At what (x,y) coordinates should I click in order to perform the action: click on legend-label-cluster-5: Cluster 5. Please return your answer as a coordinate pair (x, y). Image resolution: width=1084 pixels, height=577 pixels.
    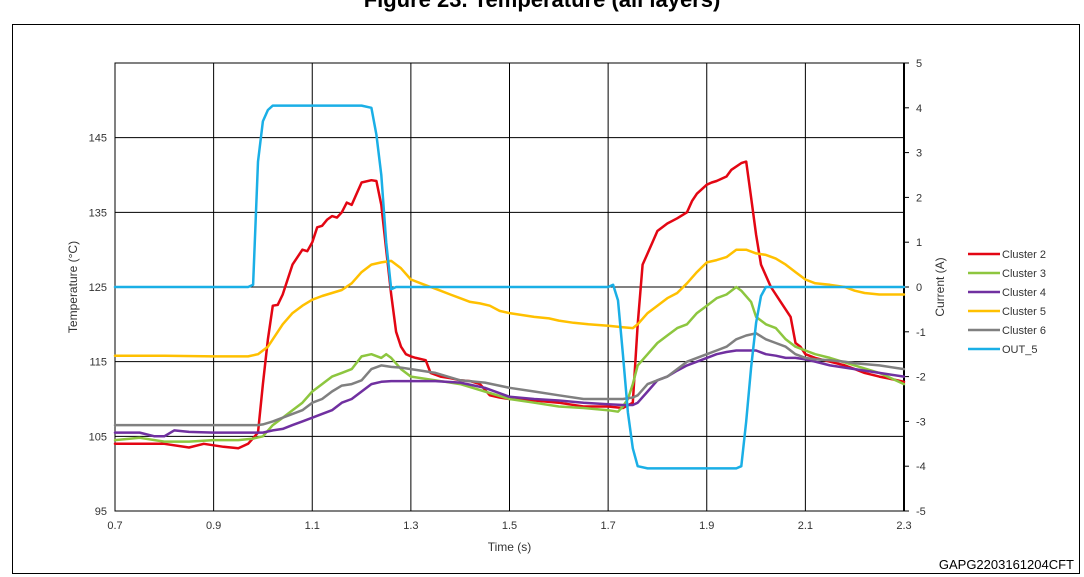
    Looking at the image, I should click on (1024, 312).